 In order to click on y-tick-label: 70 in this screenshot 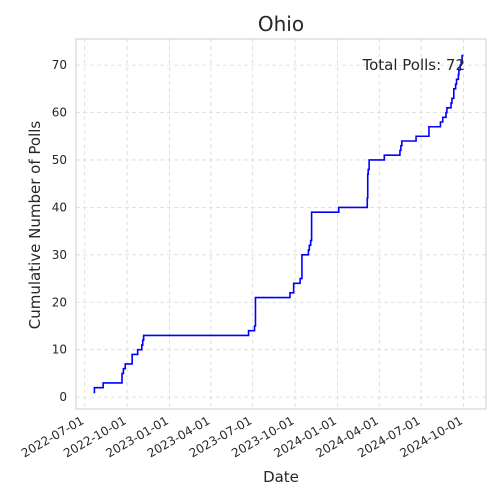, I will do `click(59, 65)`.